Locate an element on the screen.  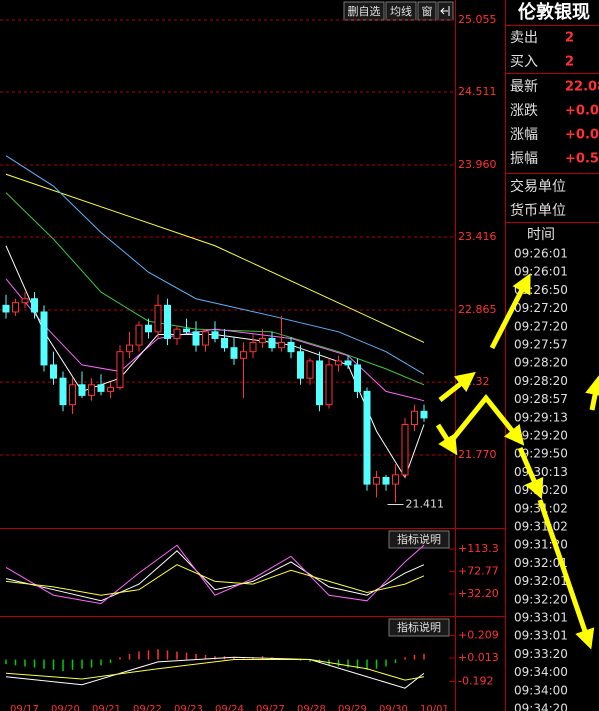
y-tick-label: +72.77 is located at coordinates (478, 570).